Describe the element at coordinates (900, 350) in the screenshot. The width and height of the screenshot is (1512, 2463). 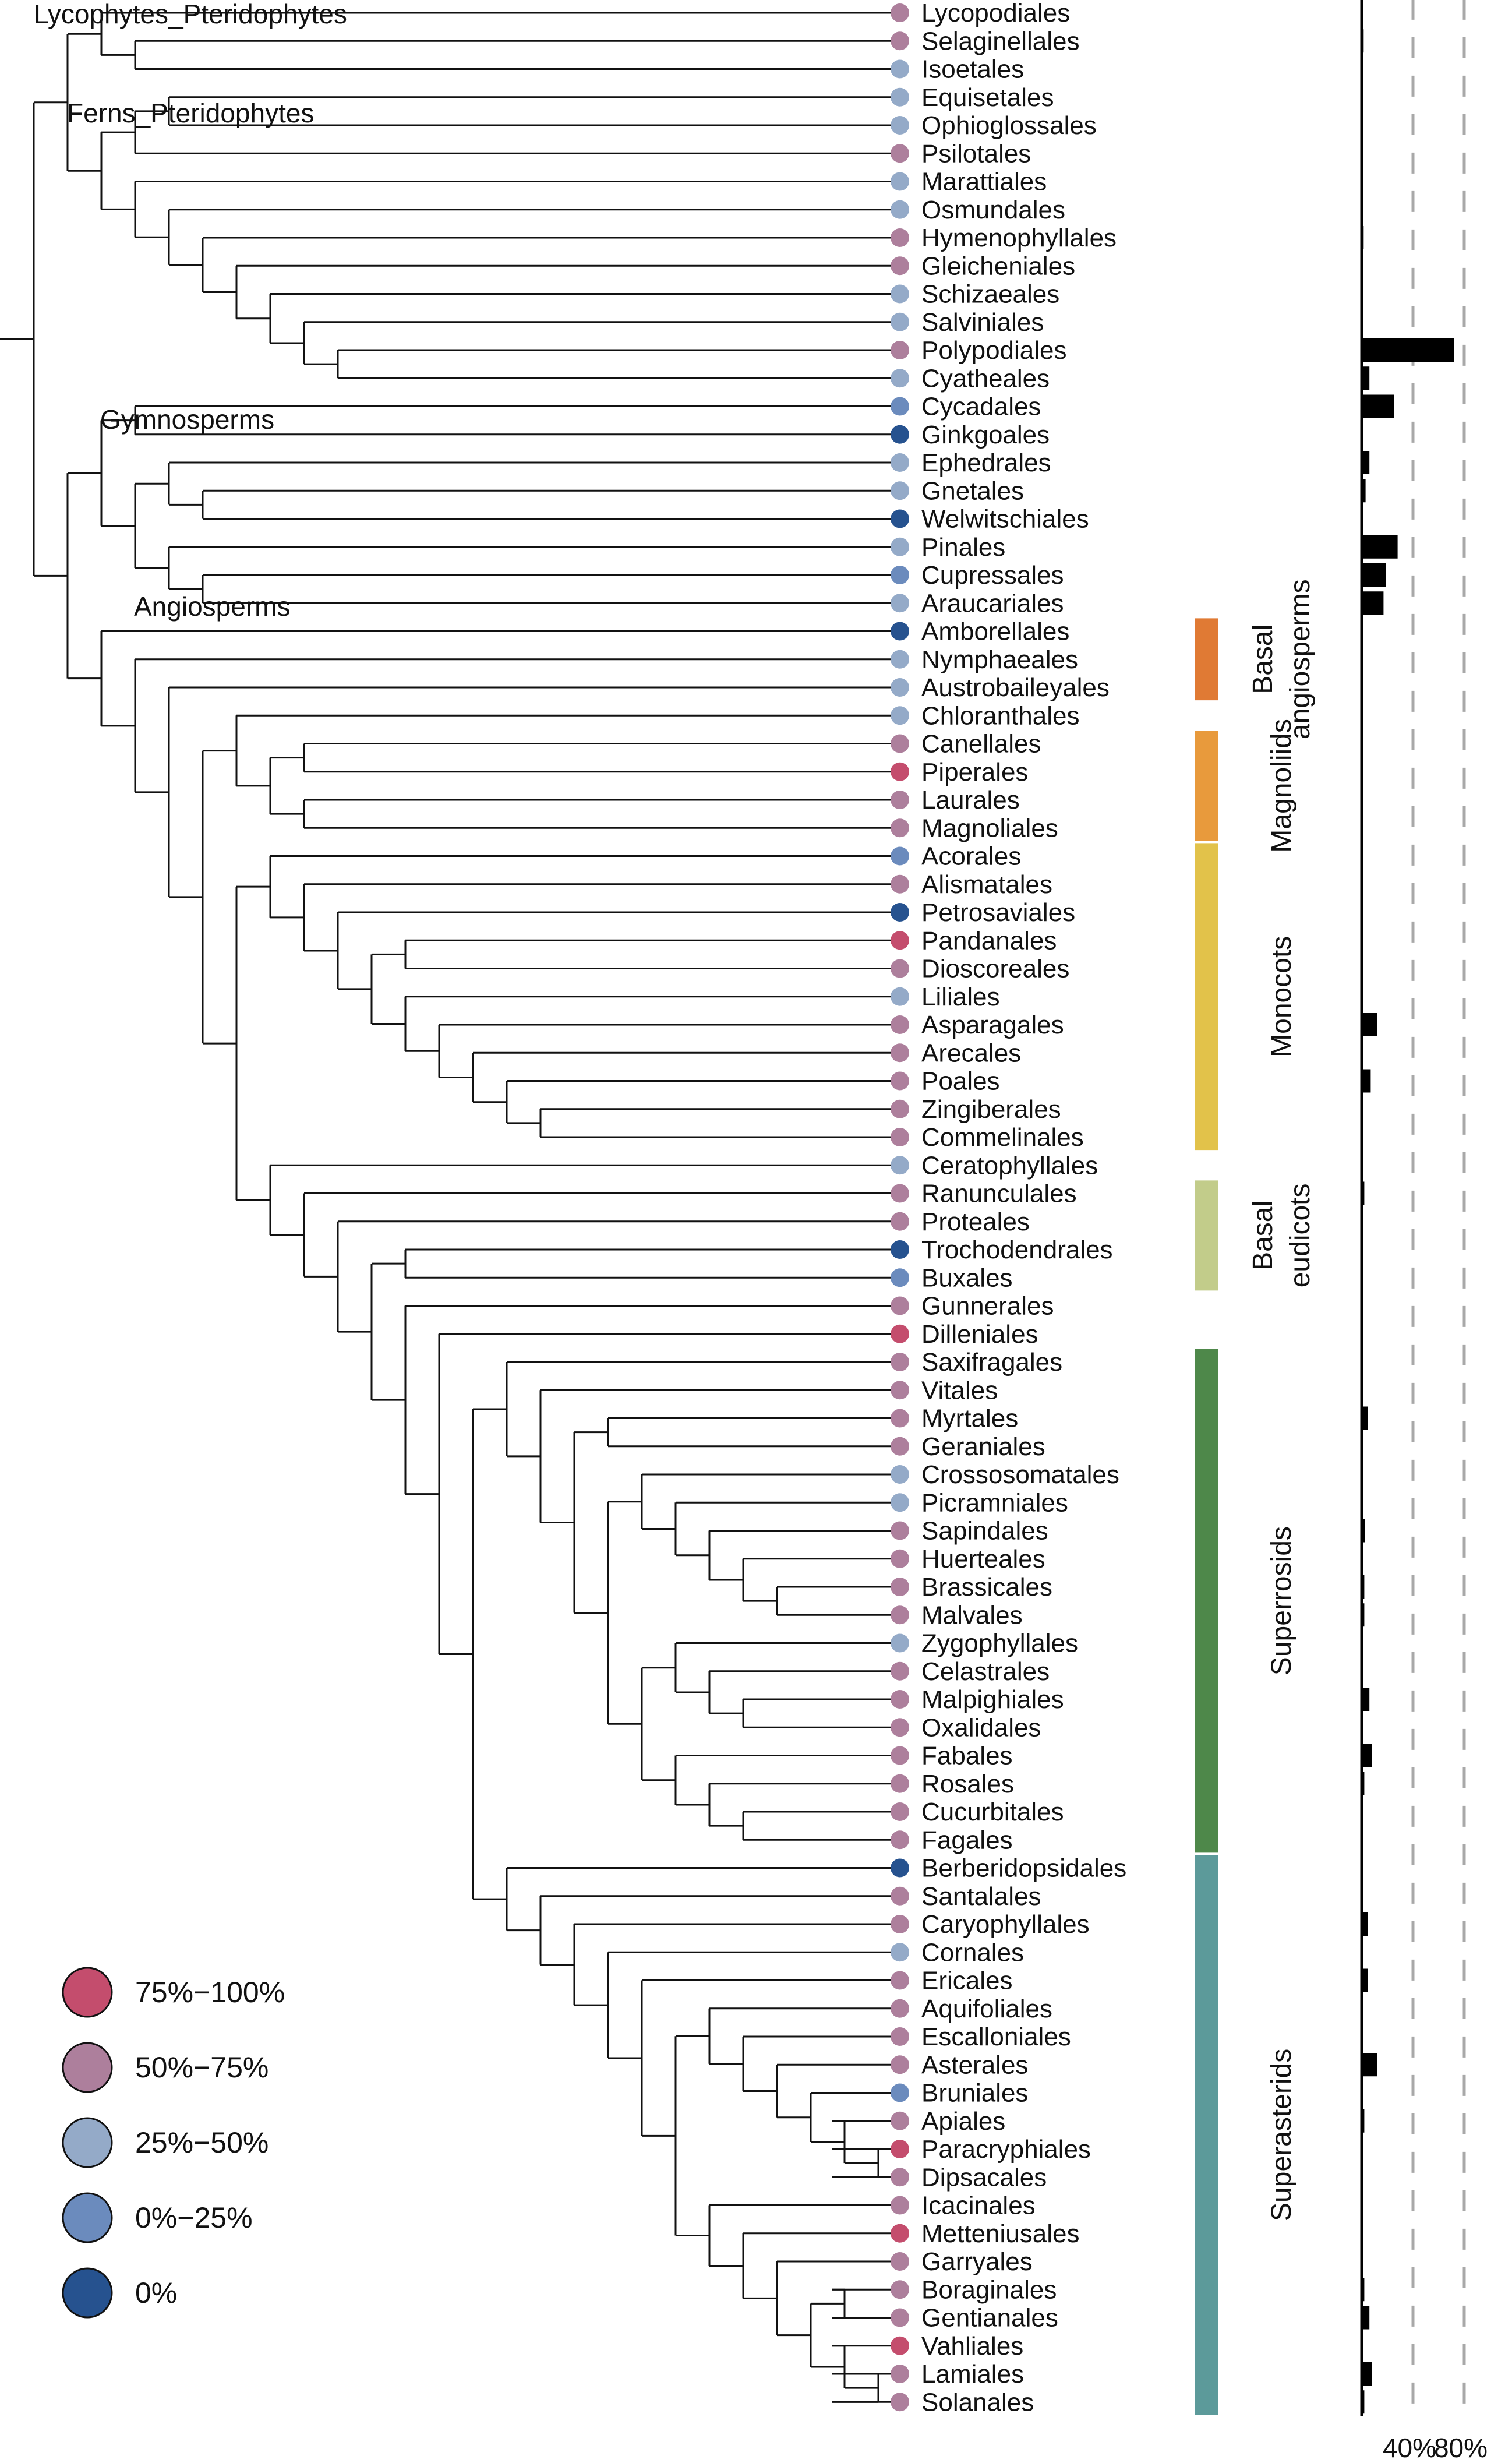
I see `tip-dot-polypodiales` at that location.